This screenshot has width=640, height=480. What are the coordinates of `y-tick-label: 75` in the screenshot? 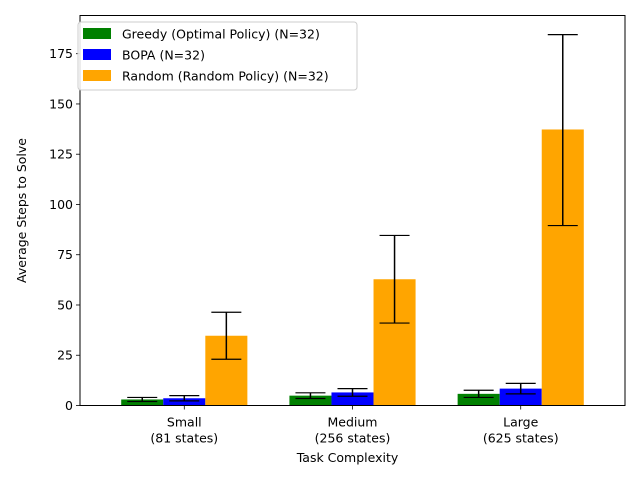 It's located at (65, 254).